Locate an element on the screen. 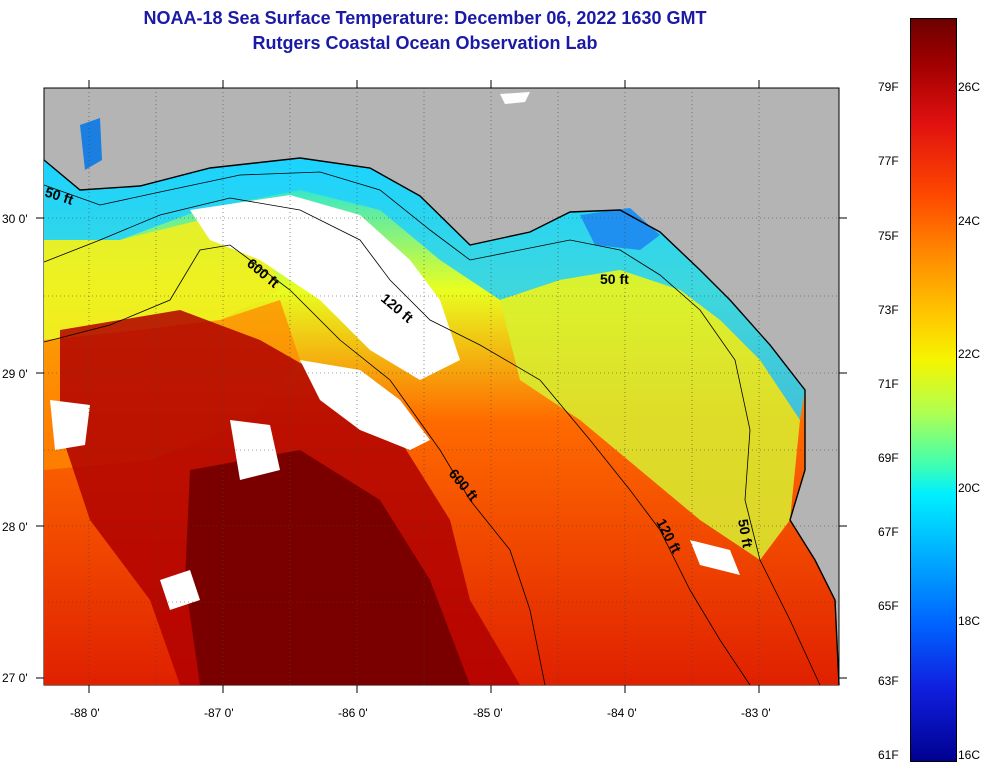  lon-label: -83 0' is located at coordinates (756, 713).